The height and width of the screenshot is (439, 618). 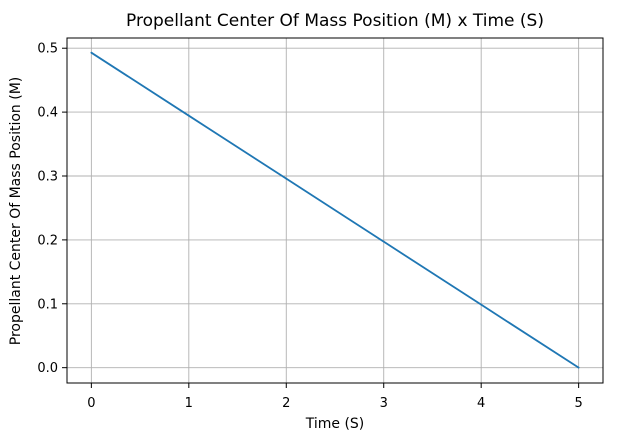 What do you see at coordinates (47, 368) in the screenshot?
I see `y-tick-label: 0.0` at bounding box center [47, 368].